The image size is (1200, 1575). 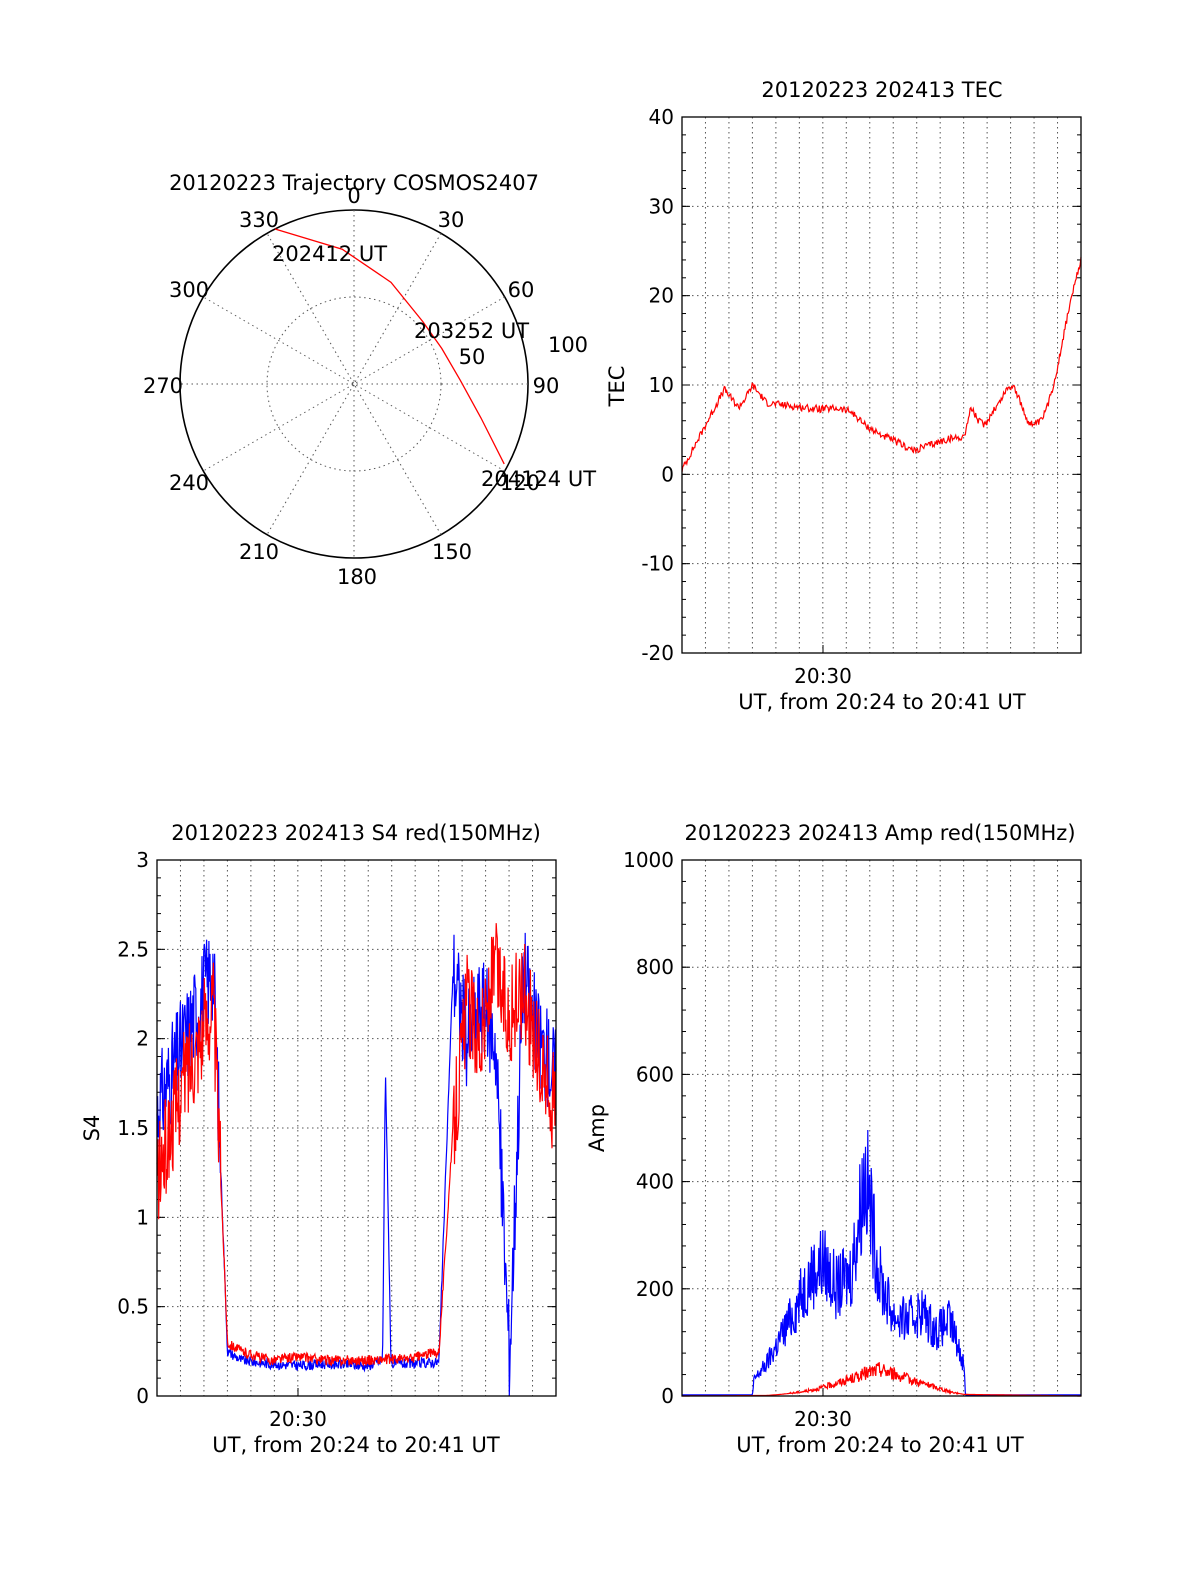 I want to click on polar-angle-labels: 0 30 60 90 120 150 180 210 240 270 300 330 50 100, so click(x=365, y=386).